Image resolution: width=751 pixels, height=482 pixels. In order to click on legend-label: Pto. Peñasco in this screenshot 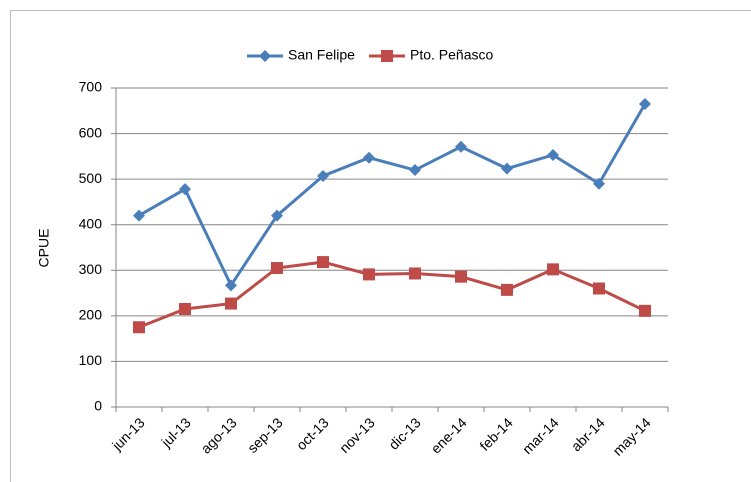, I will do `click(451, 55)`.